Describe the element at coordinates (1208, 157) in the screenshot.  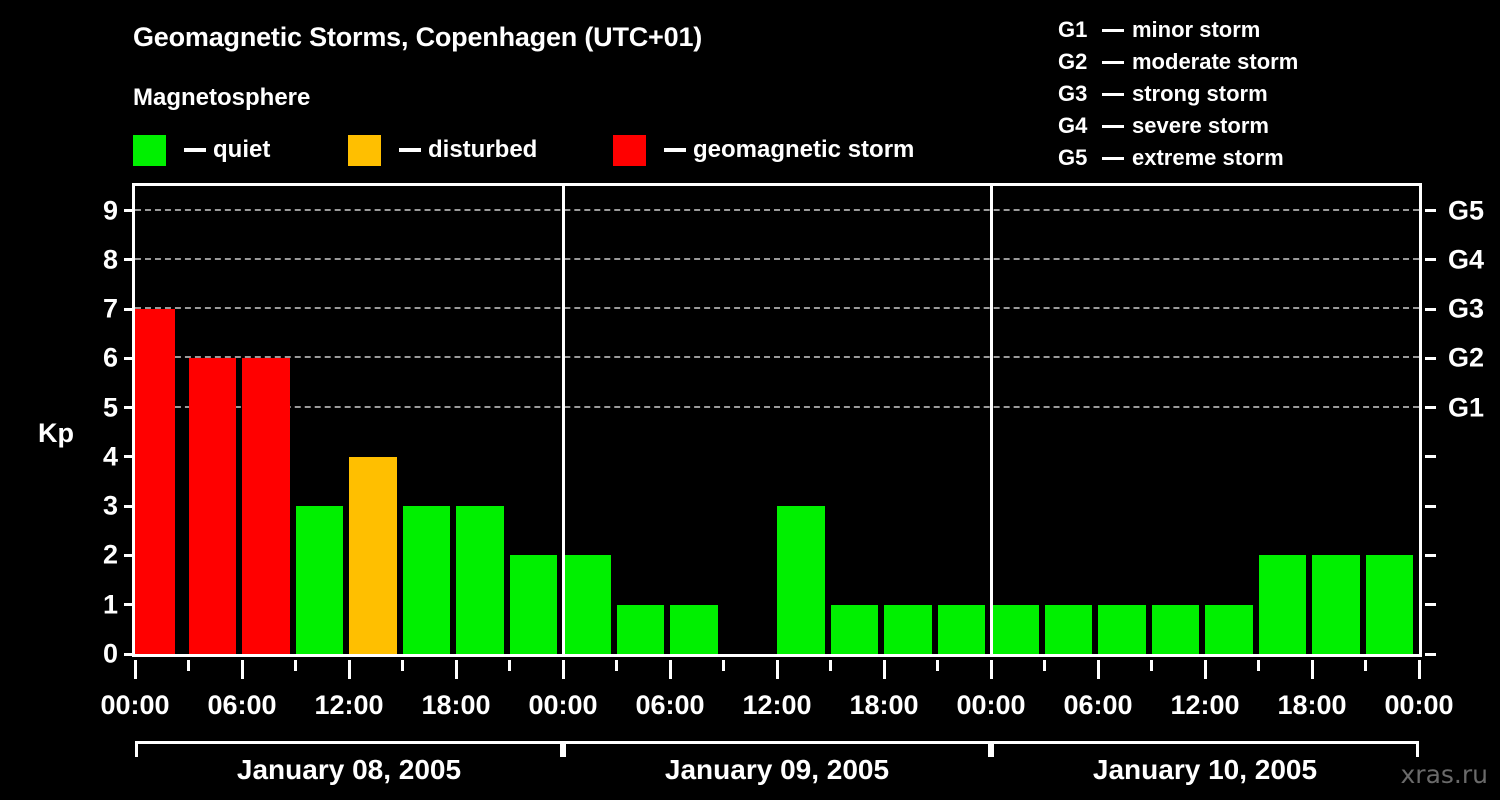
I see `g-legend-label: extreme storm` at that location.